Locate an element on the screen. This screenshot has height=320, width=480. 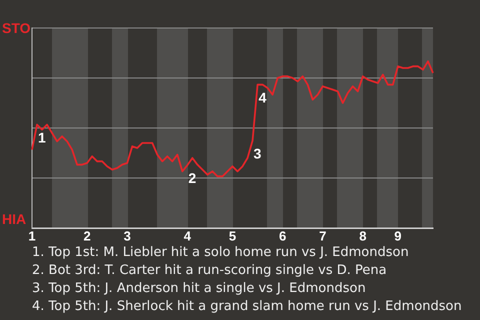
text: 1. Top 1st: M. Liebler hit a solo home run vs J. Edmondson is located at coordinates (221, 253).